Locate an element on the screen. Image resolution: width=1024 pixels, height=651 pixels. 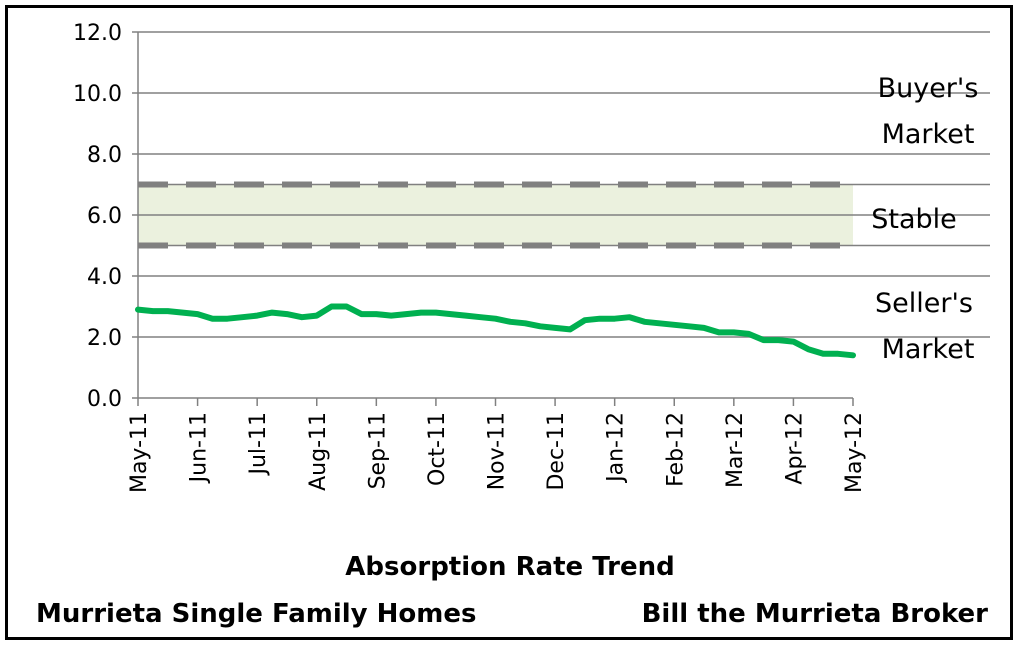
zone-label-sellers-line1: Seller's is located at coordinates (924, 303).